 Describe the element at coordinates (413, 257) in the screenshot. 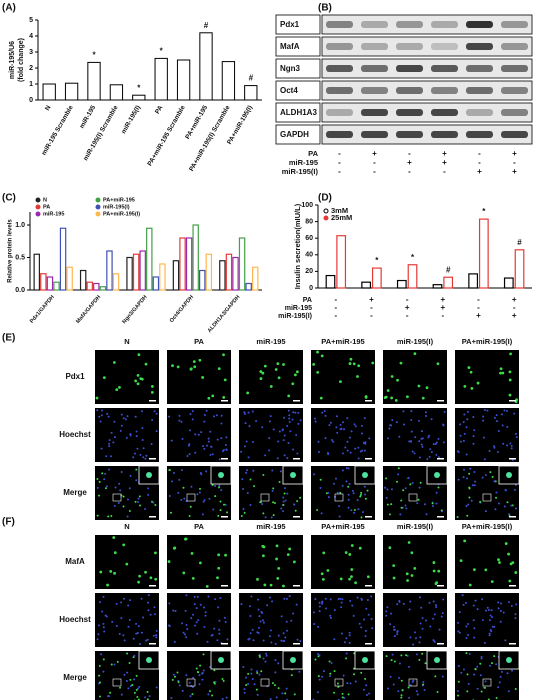

I see `annotation: *` at that location.